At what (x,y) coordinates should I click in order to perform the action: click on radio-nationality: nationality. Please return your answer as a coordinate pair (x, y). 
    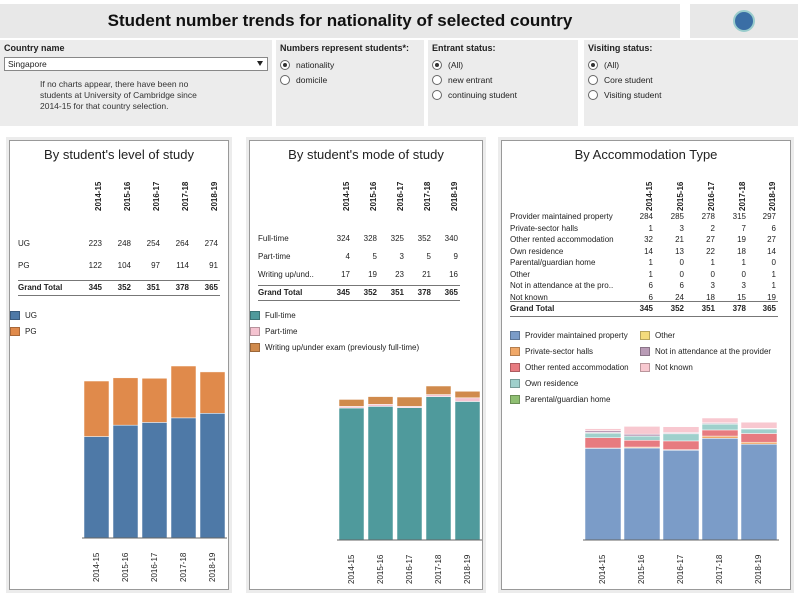
    Looking at the image, I should click on (350, 64).